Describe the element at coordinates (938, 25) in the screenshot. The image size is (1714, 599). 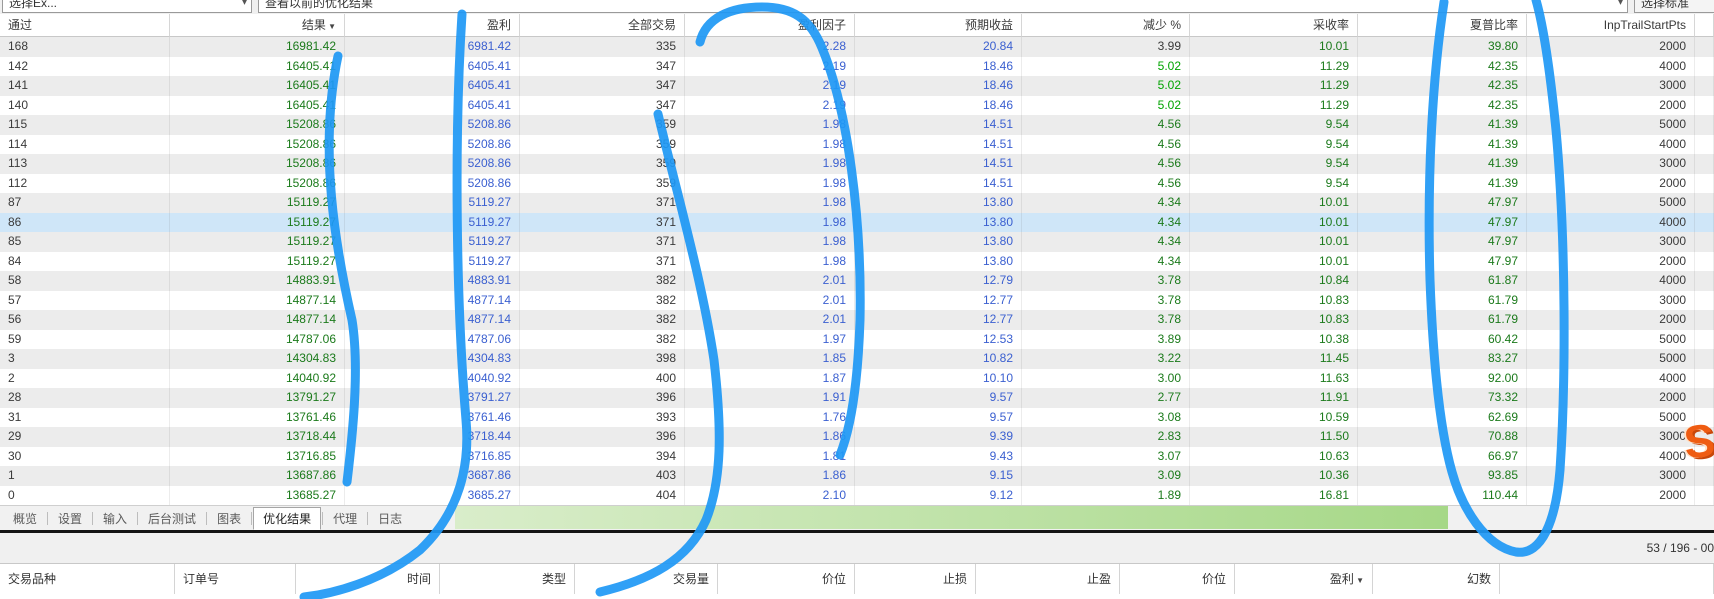
I see `column-header-6: 预期收益` at that location.